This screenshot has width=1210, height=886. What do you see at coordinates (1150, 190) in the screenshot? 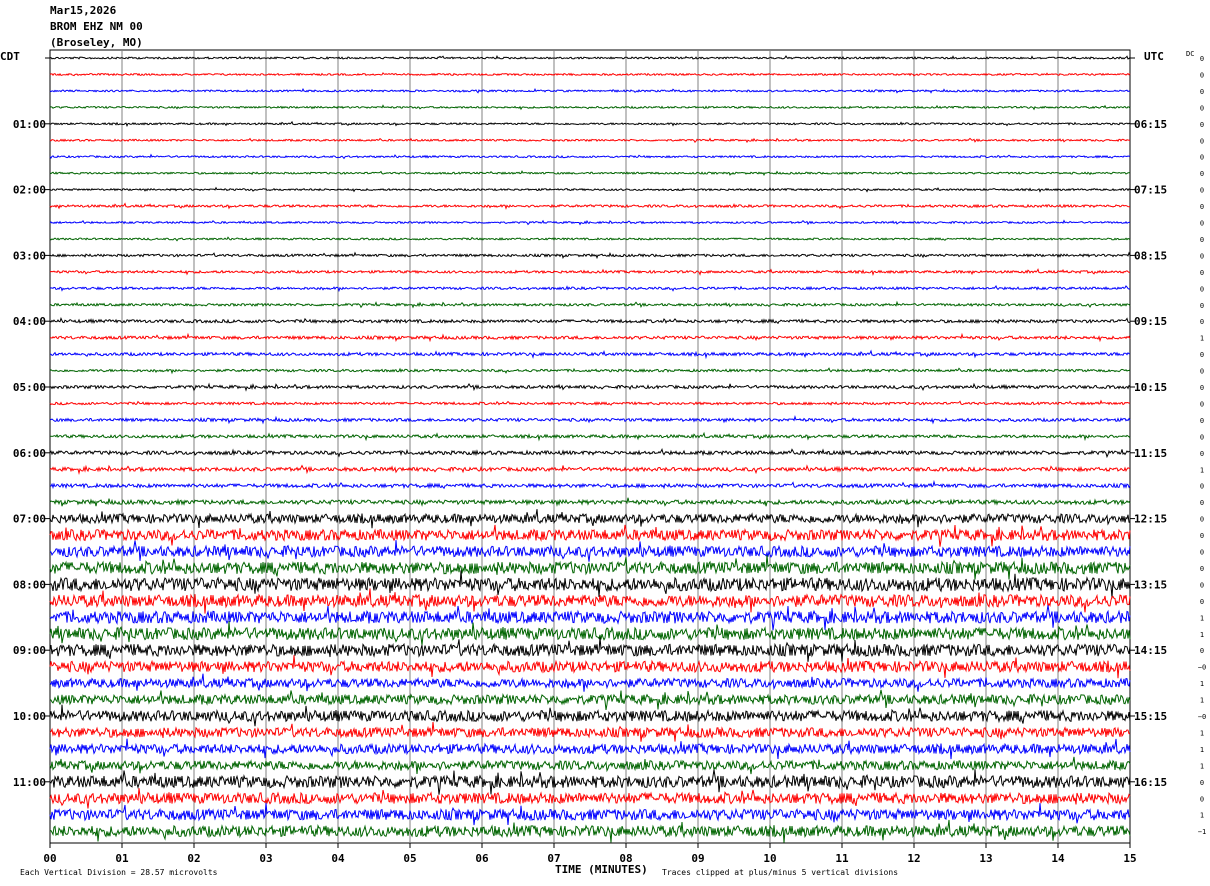
I see `right-hour-label: 07:15` at bounding box center [1150, 190].